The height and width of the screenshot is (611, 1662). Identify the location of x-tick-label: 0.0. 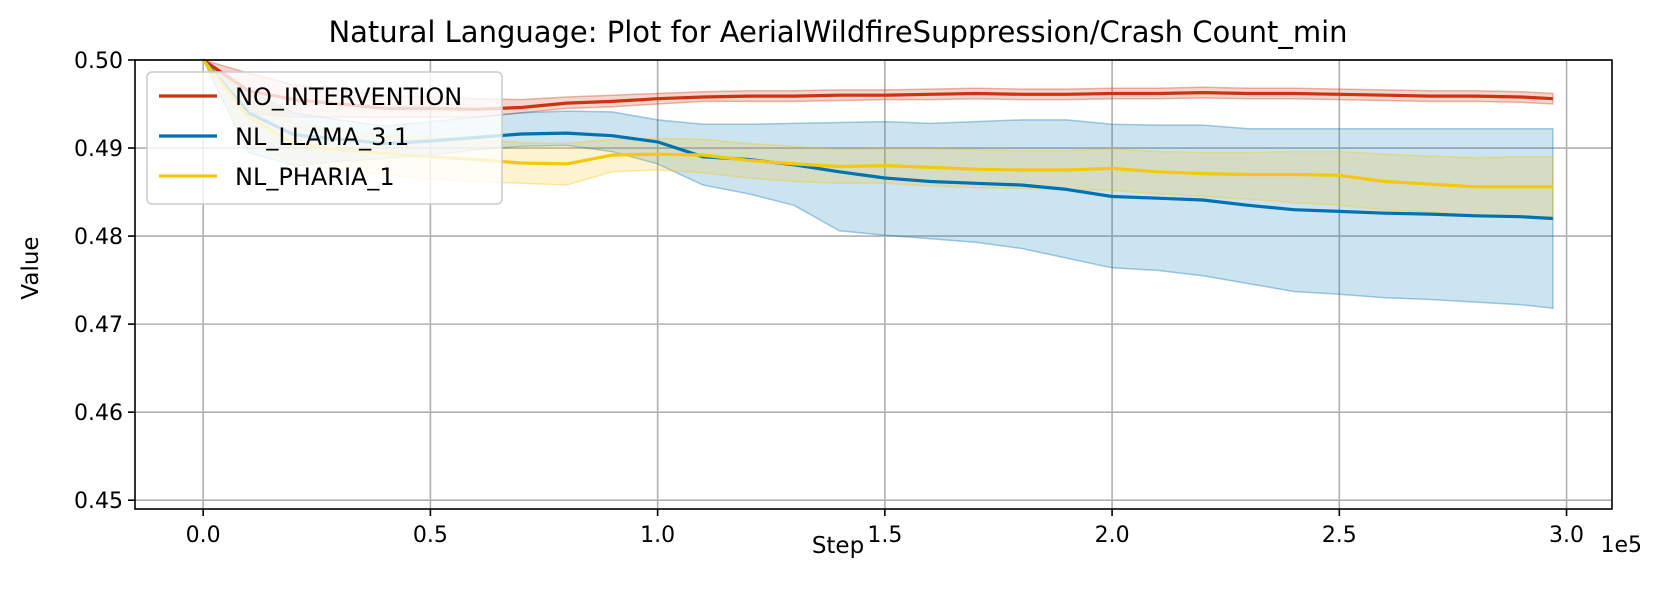
(203, 535).